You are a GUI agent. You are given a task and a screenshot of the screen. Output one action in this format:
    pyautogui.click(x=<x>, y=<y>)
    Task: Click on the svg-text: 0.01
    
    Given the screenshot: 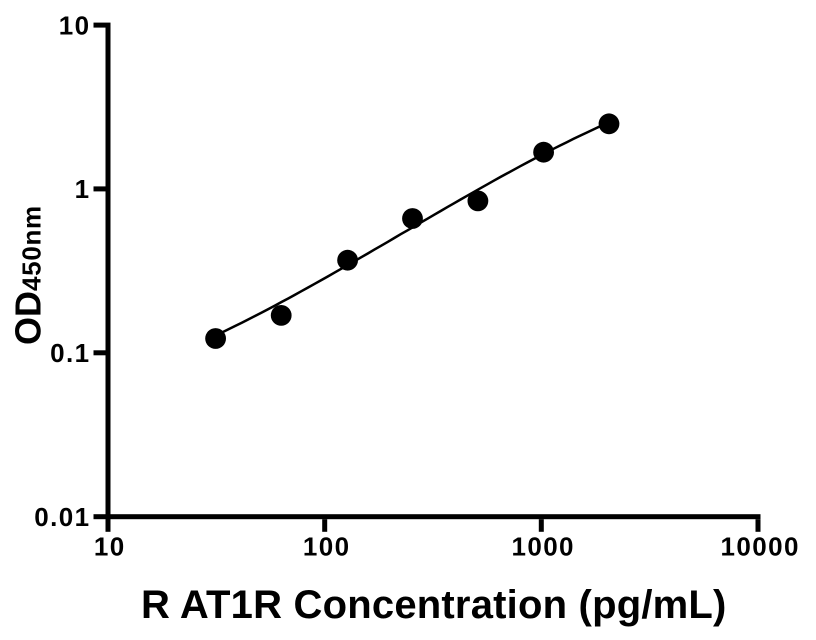 What is the action you would take?
    pyautogui.click(x=62, y=517)
    